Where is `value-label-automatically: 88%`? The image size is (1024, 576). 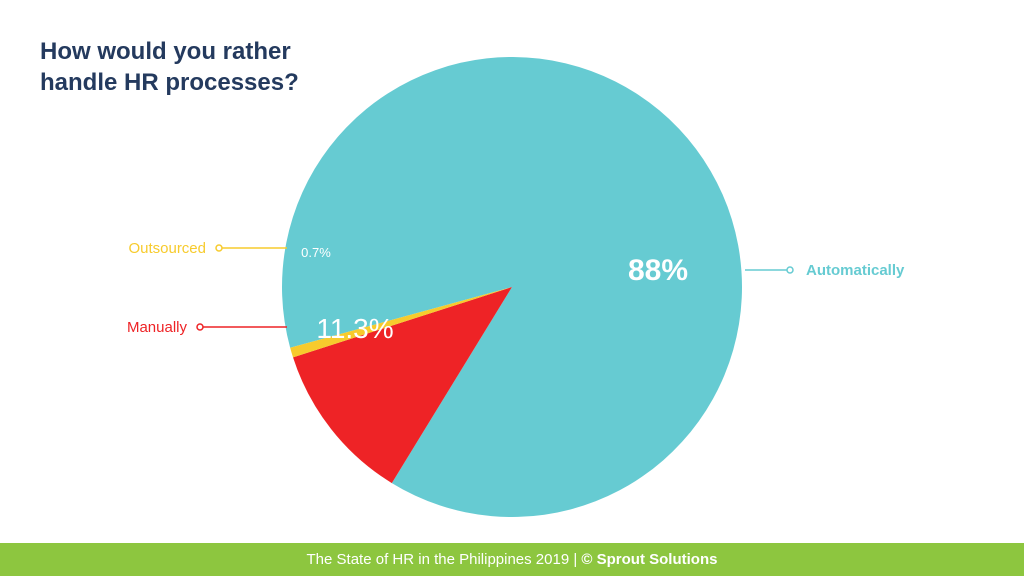 value-label-automatically: 88% is located at coordinates (658, 270).